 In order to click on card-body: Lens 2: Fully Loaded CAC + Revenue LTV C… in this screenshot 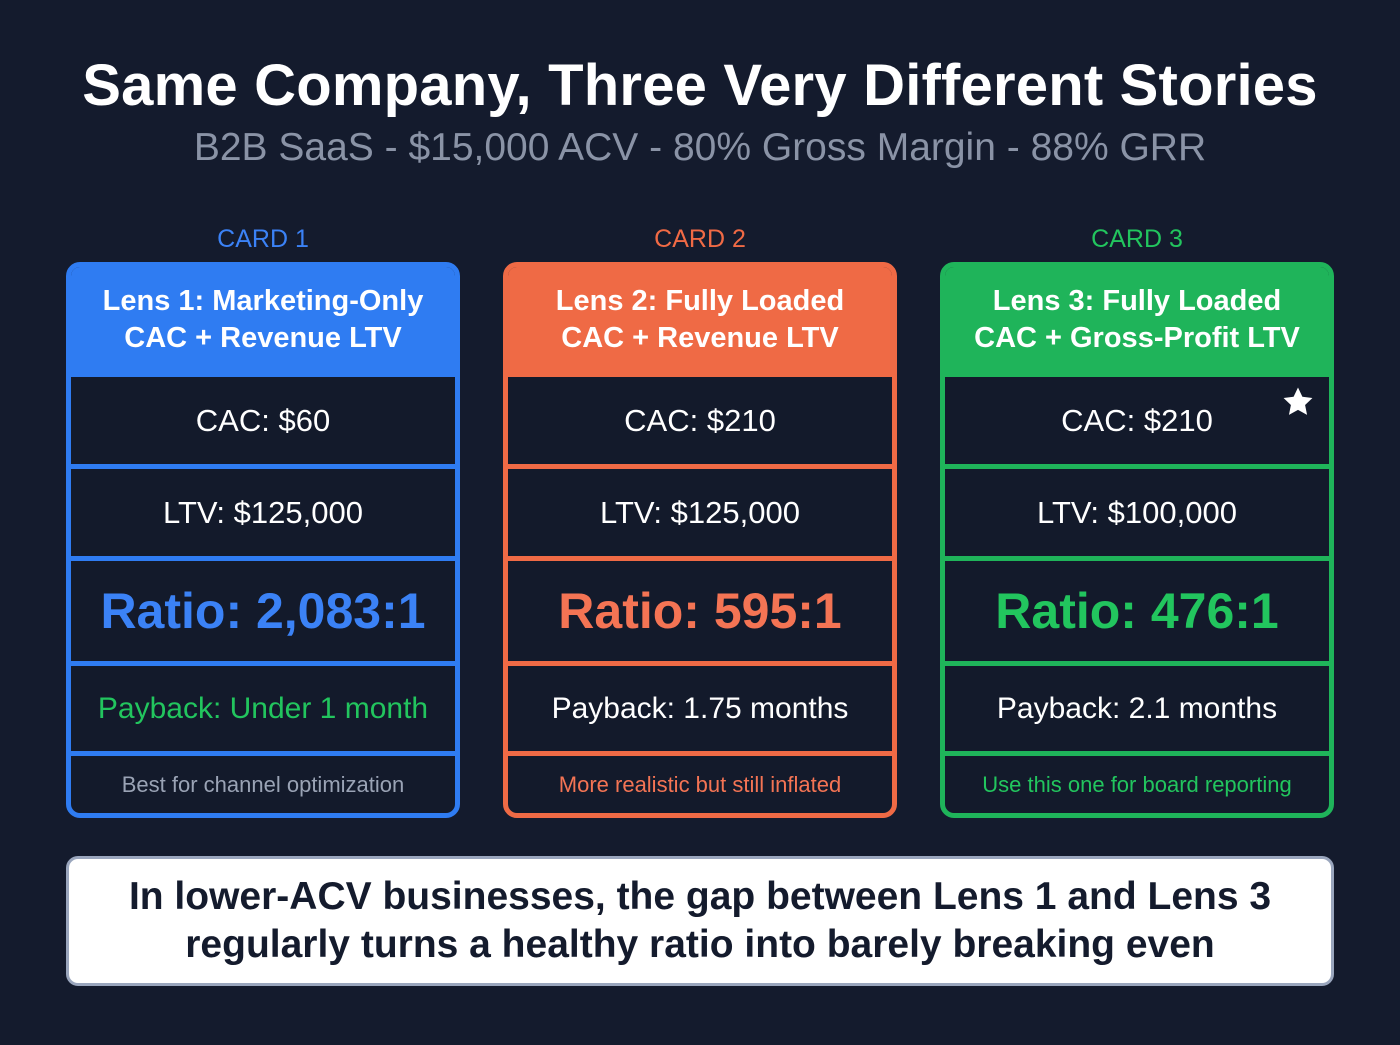, I will do `click(700, 540)`.